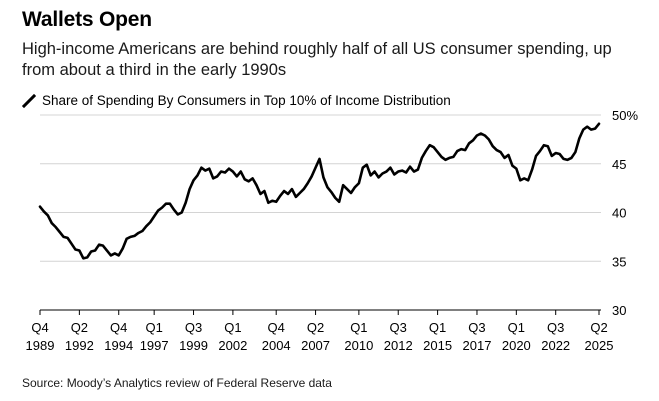 This screenshot has height=401, width=659. Describe the element at coordinates (619, 261) in the screenshot. I see `y-tick-label: 35` at that location.